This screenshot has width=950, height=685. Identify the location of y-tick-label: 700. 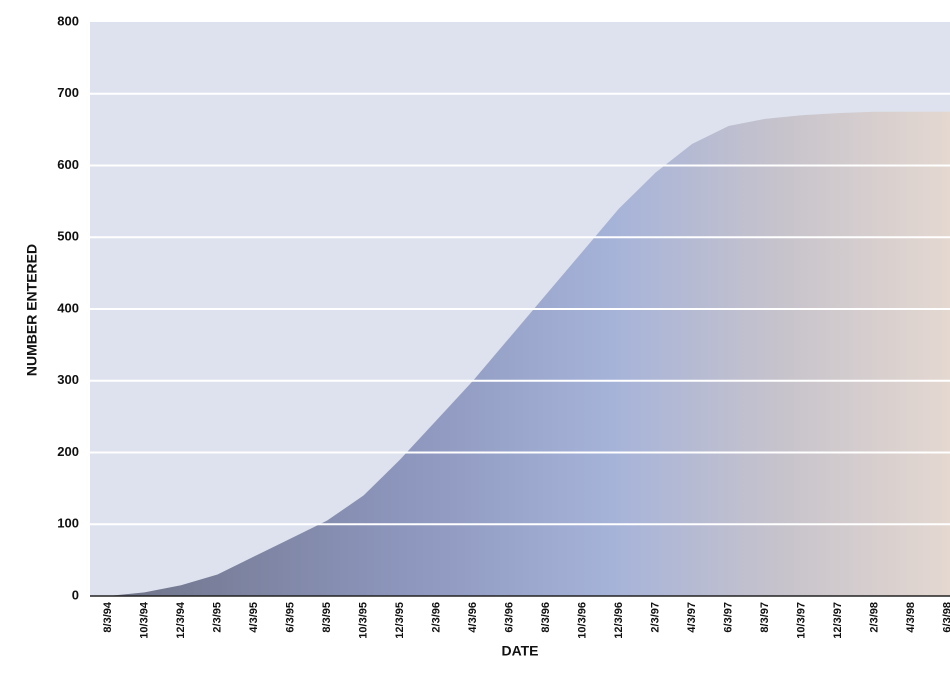
(68, 92).